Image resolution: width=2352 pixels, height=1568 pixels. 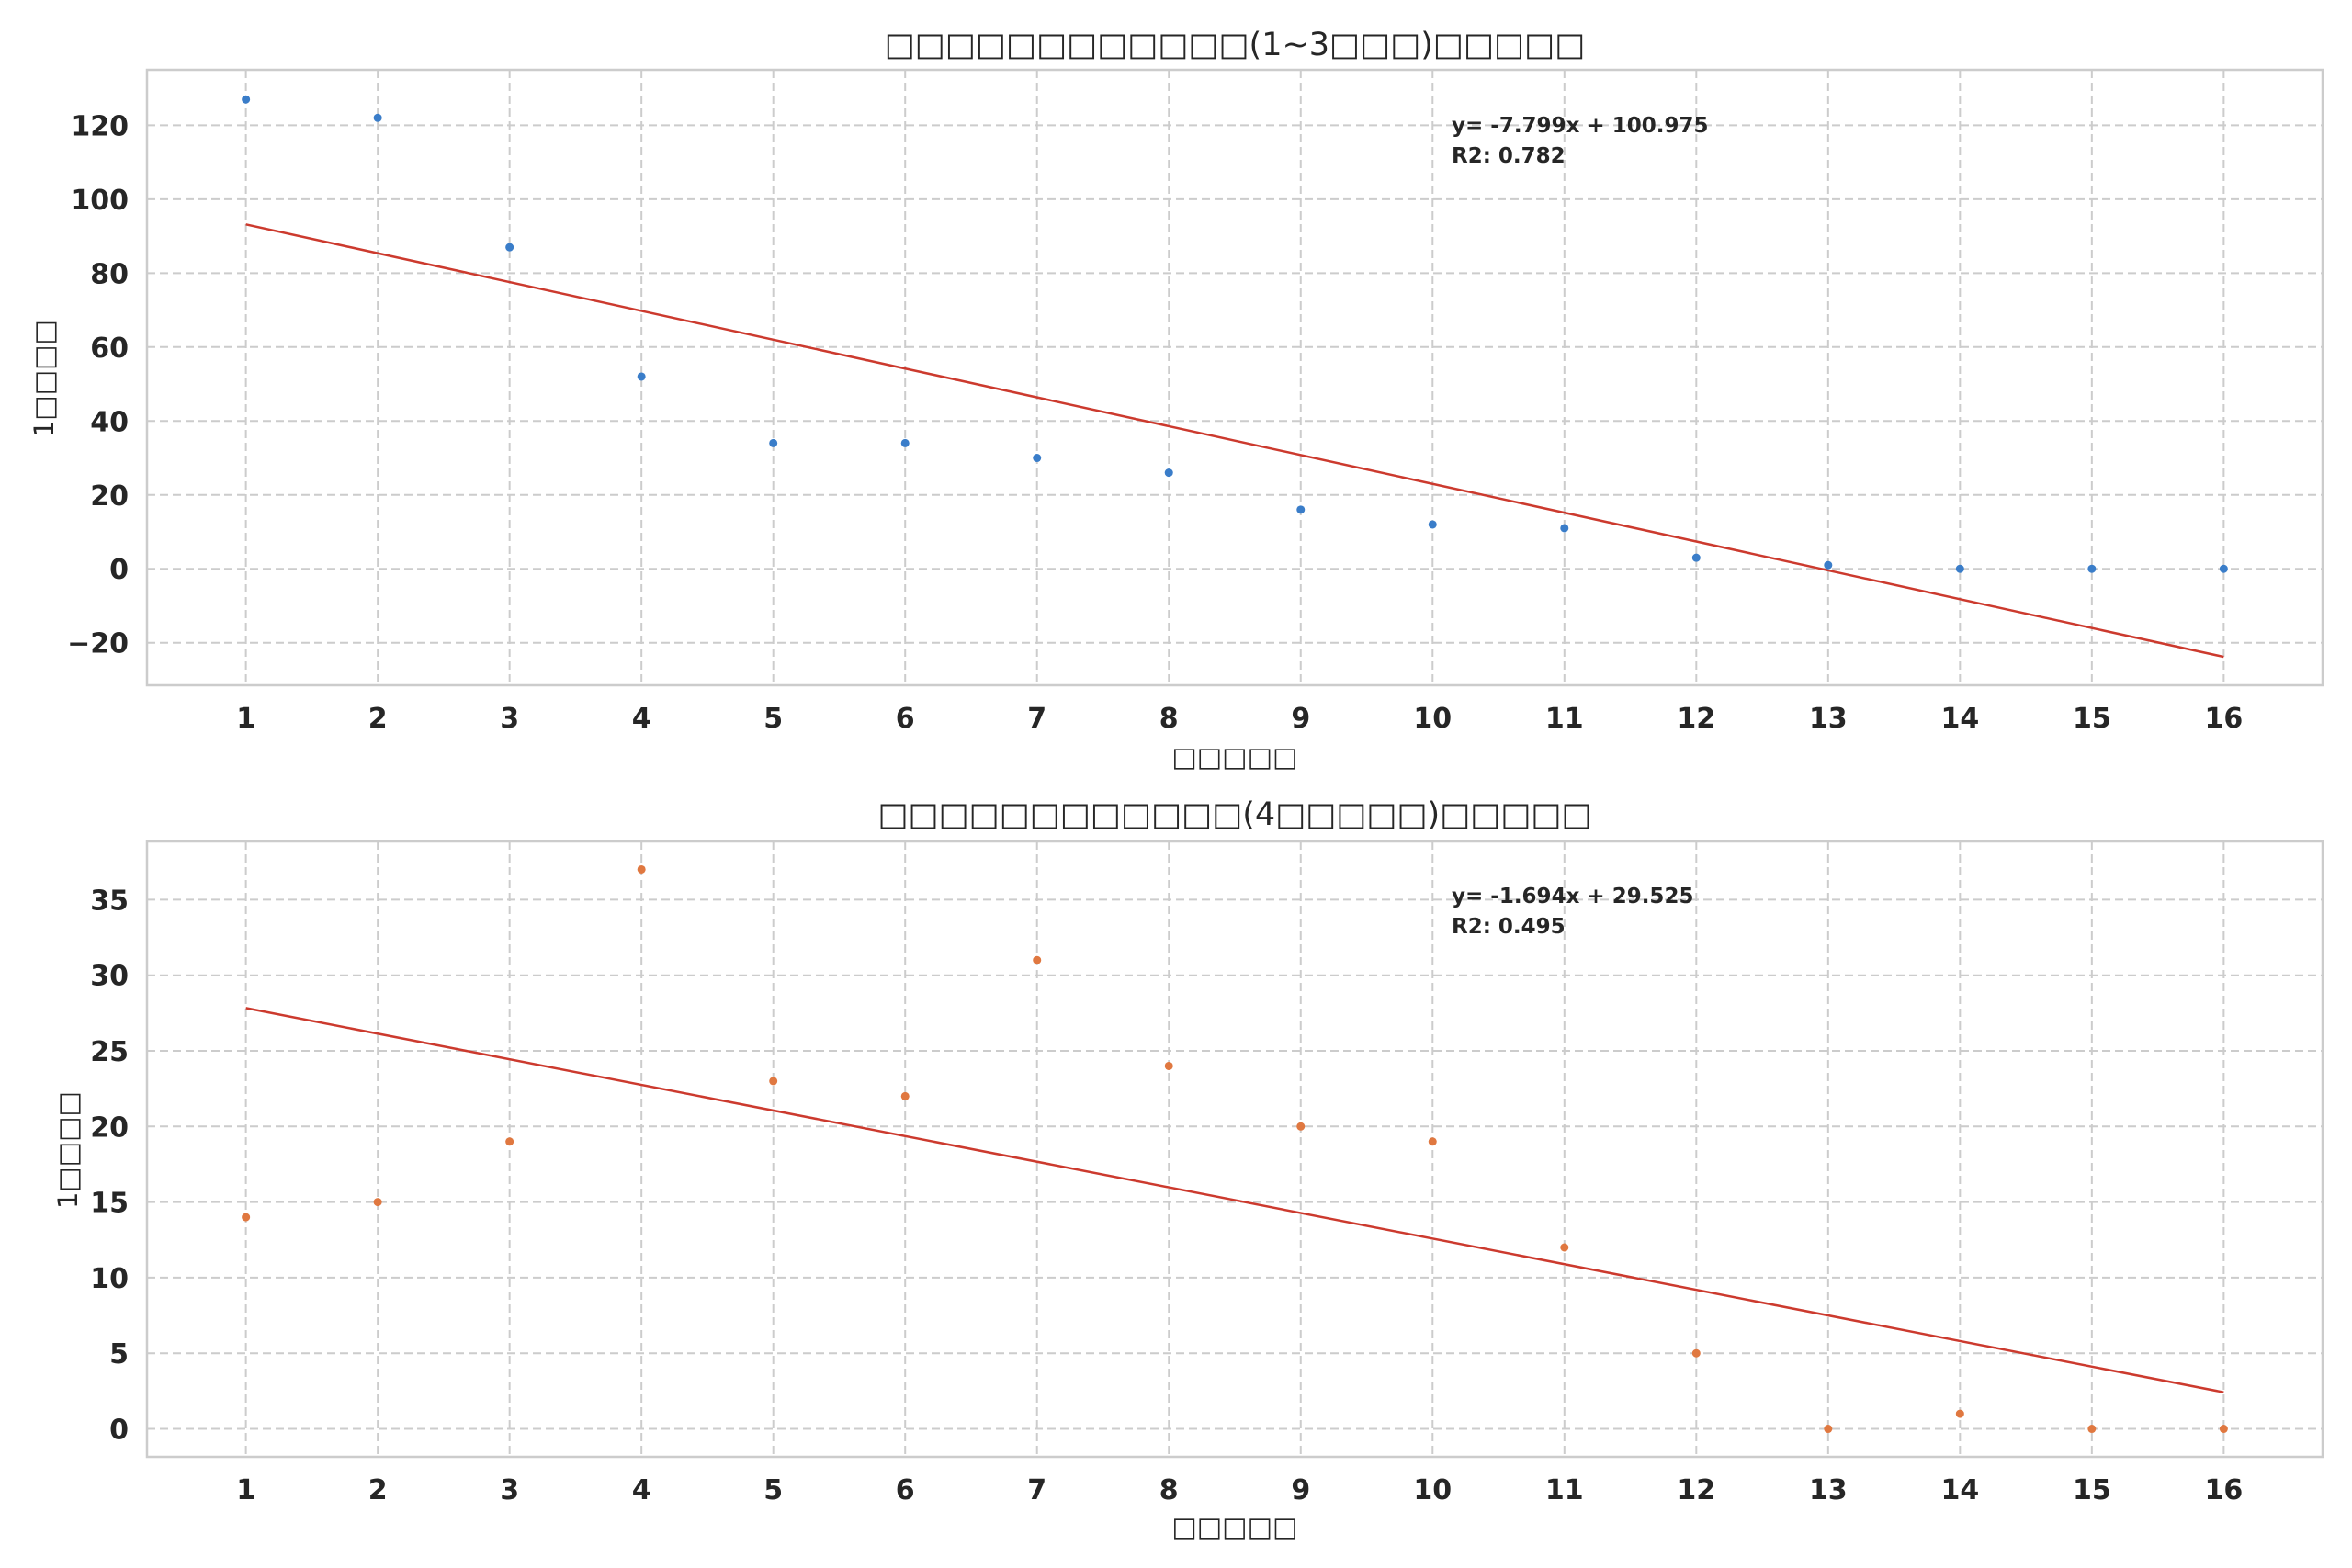 What do you see at coordinates (1235, 45) in the screenshot?
I see `chart-1-title: □□□□□□□□□□□□(1~3□□□)□□□□□` at bounding box center [1235, 45].